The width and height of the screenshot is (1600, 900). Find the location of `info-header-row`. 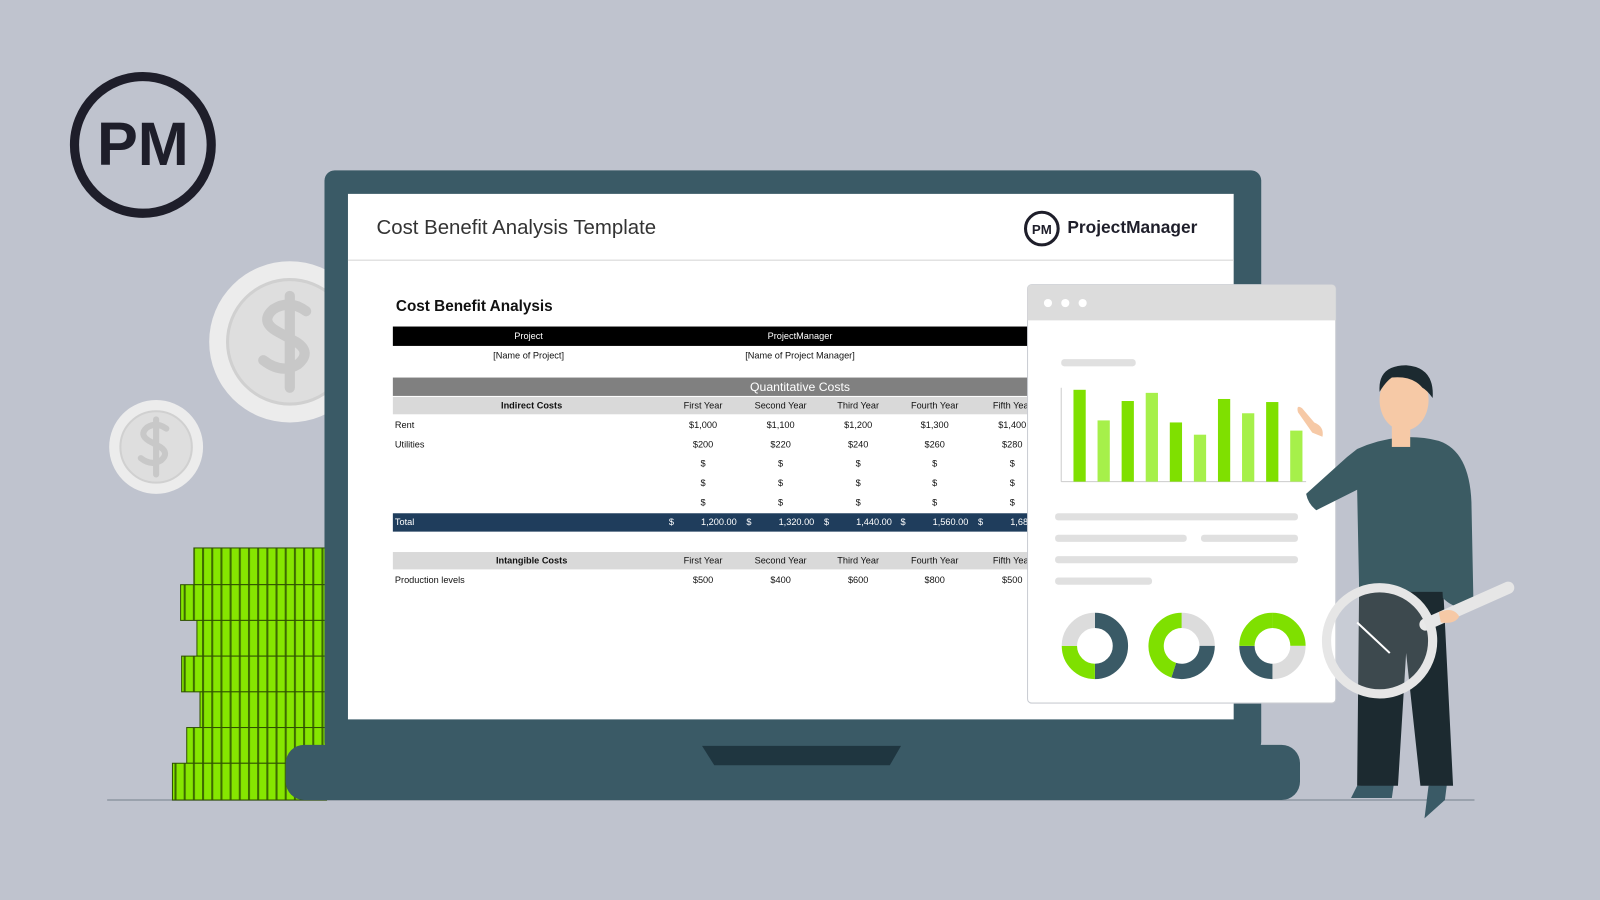

info-header-row is located at coordinates (813, 336).